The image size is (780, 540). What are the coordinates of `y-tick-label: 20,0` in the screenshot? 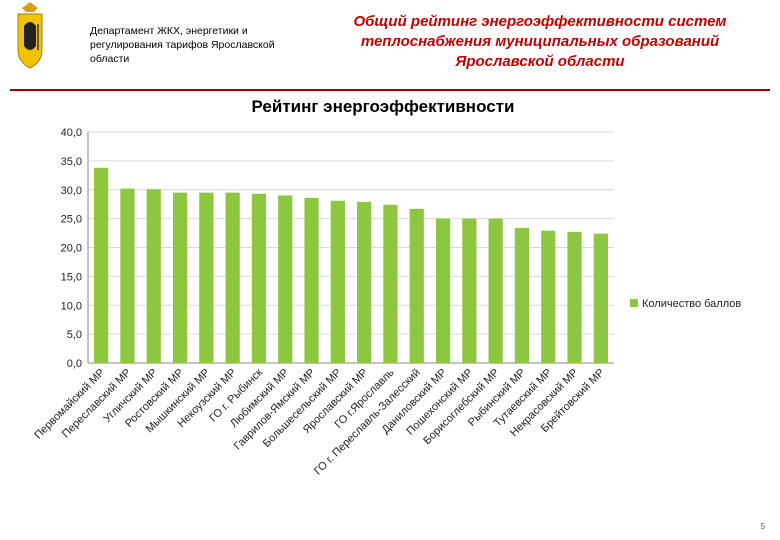 It's located at (71, 249).